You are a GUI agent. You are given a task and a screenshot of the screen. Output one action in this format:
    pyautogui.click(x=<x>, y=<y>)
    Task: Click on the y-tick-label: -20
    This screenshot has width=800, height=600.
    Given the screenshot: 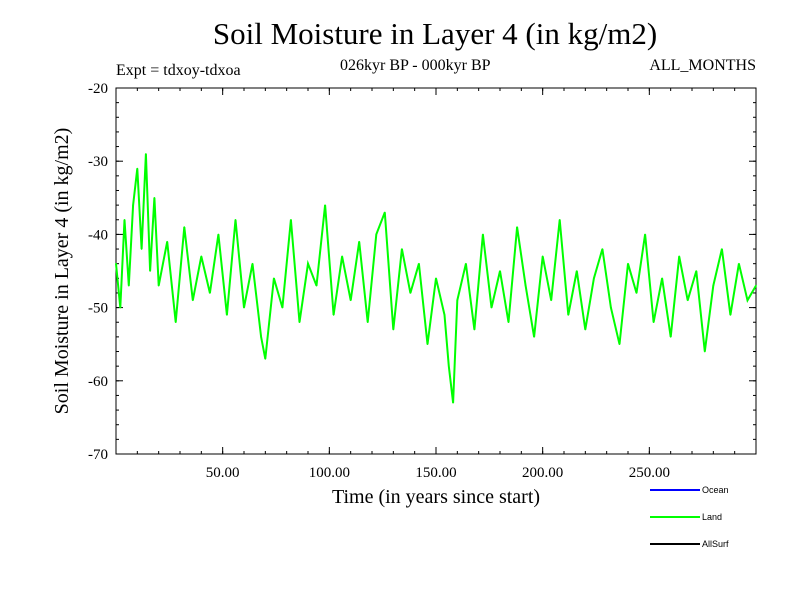 What is the action you would take?
    pyautogui.click(x=98, y=89)
    